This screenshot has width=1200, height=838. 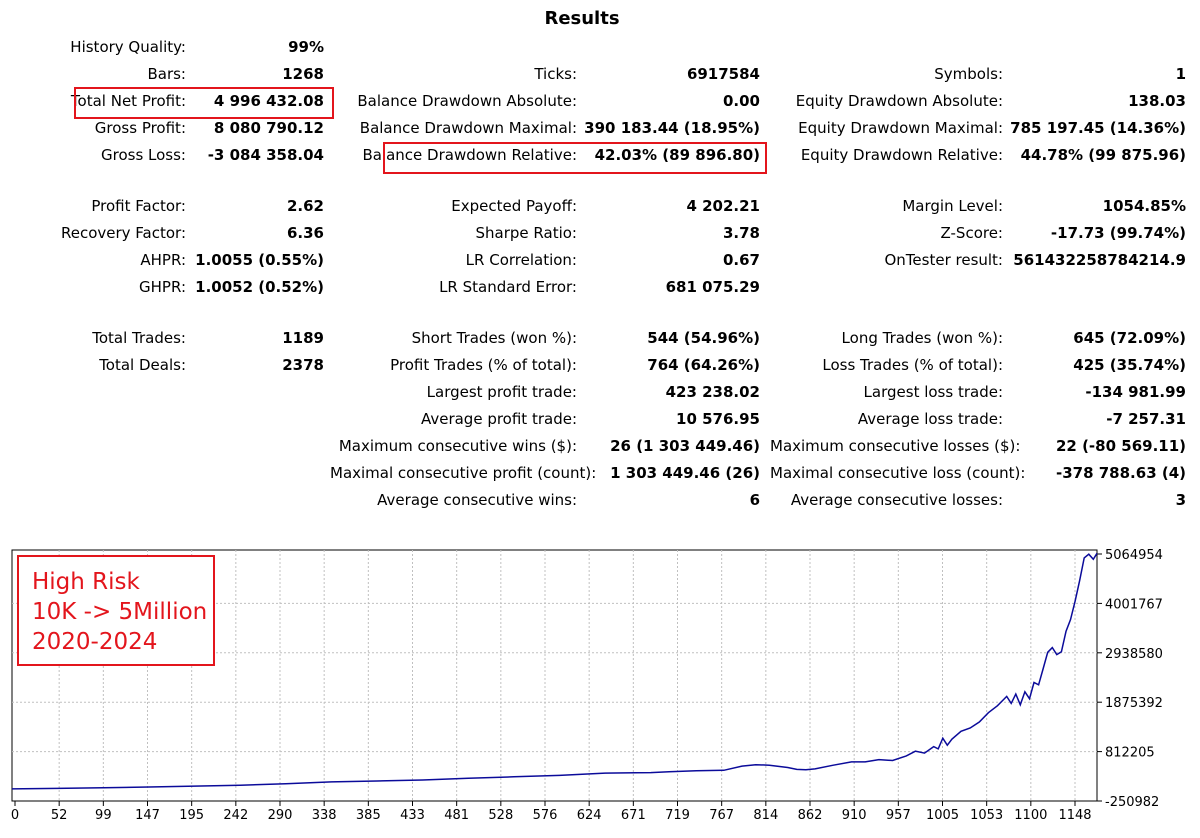 I want to click on stat-label: OnTester result:, so click(x=943, y=260).